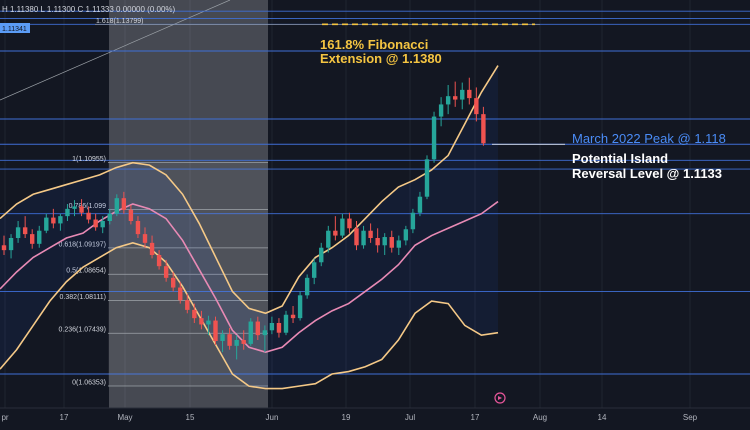  I want to click on replay-icon, so click(500, 398).